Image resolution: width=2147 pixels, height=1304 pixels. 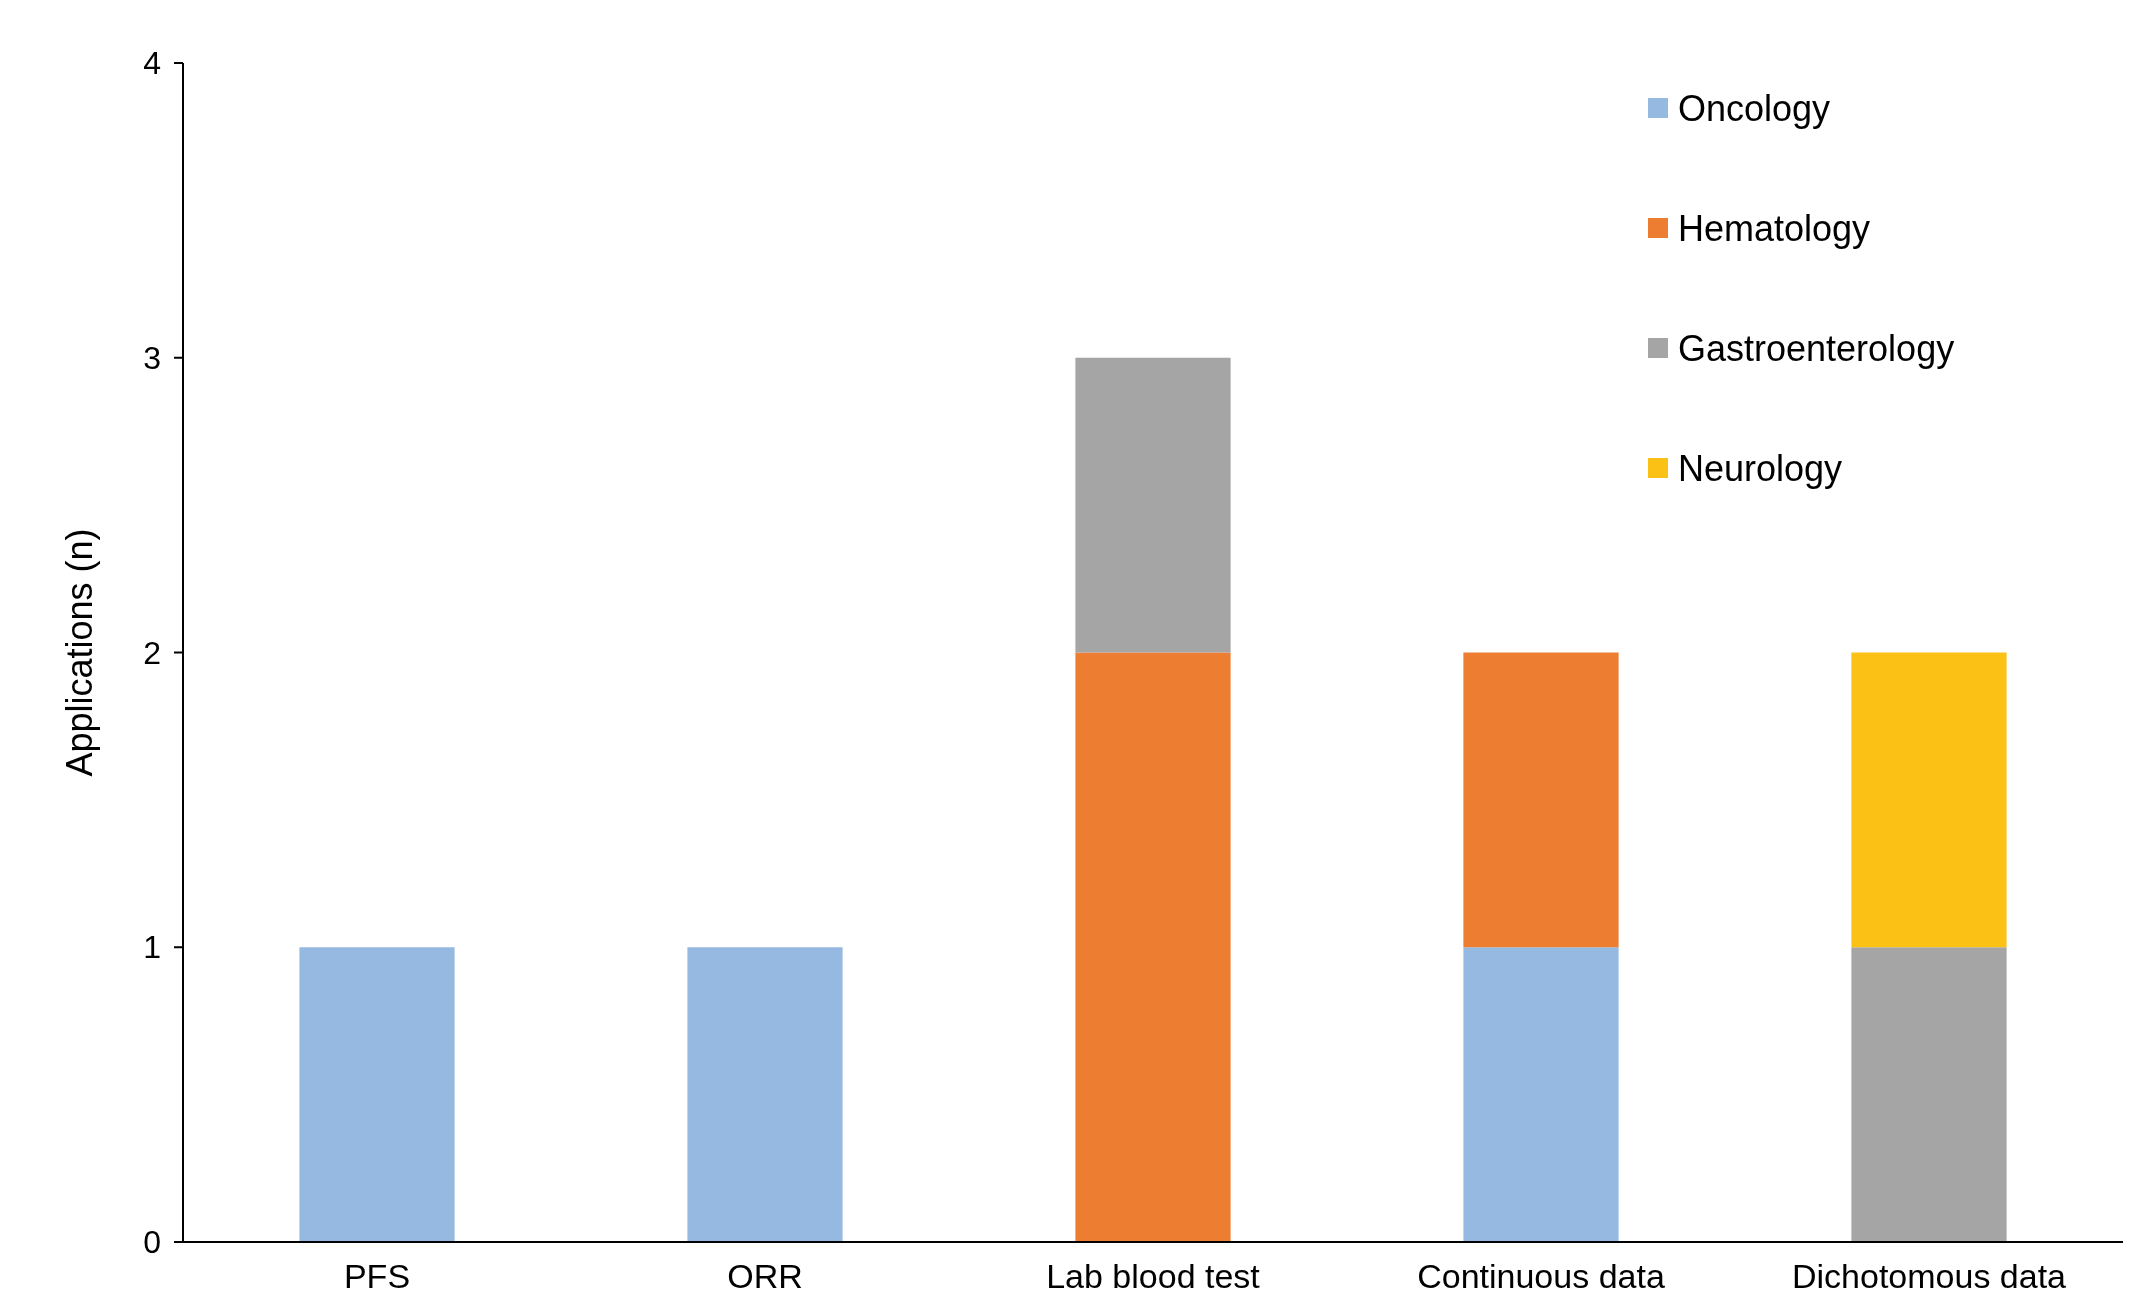 I want to click on x-tick-label: Continuous data, so click(x=1541, y=1276).